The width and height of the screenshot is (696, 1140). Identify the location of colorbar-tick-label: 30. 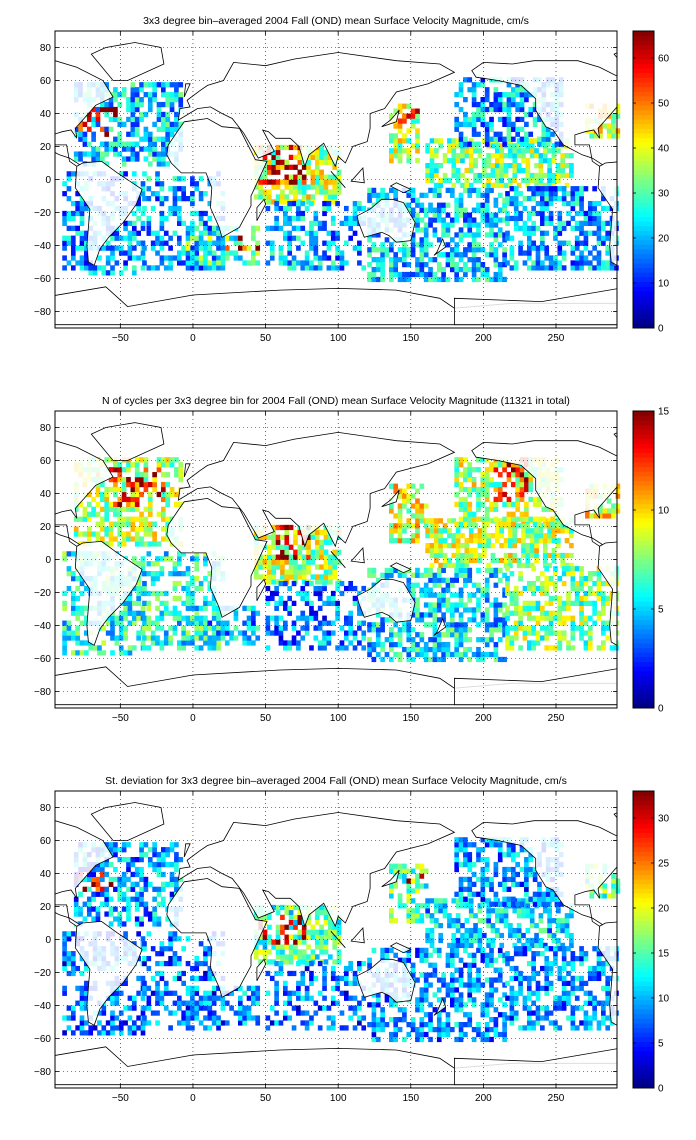
(664, 194).